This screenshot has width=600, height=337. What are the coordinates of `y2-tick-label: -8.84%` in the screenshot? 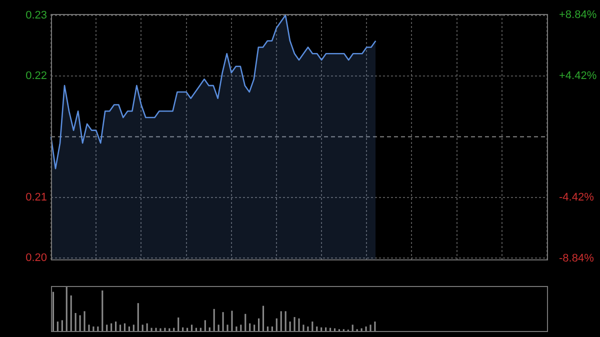 It's located at (576, 258).